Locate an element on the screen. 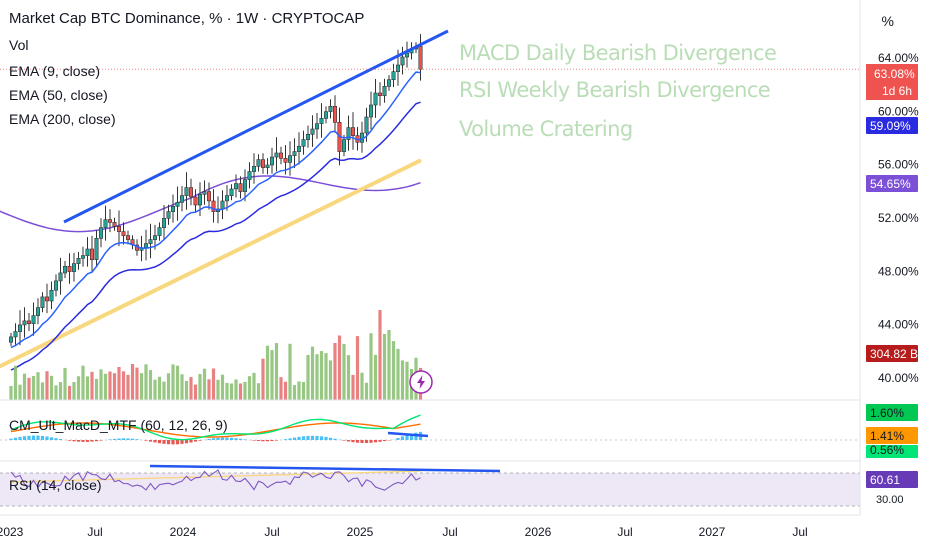 Image resolution: width=932 pixels, height=550 pixels. rsi-plot is located at coordinates (430, 485).